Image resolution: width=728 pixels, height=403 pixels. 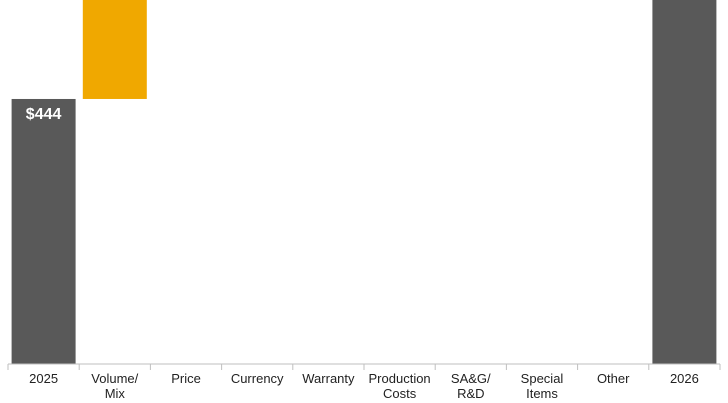 What do you see at coordinates (364, 367) in the screenshot?
I see `x-axis-ticks` at bounding box center [364, 367].